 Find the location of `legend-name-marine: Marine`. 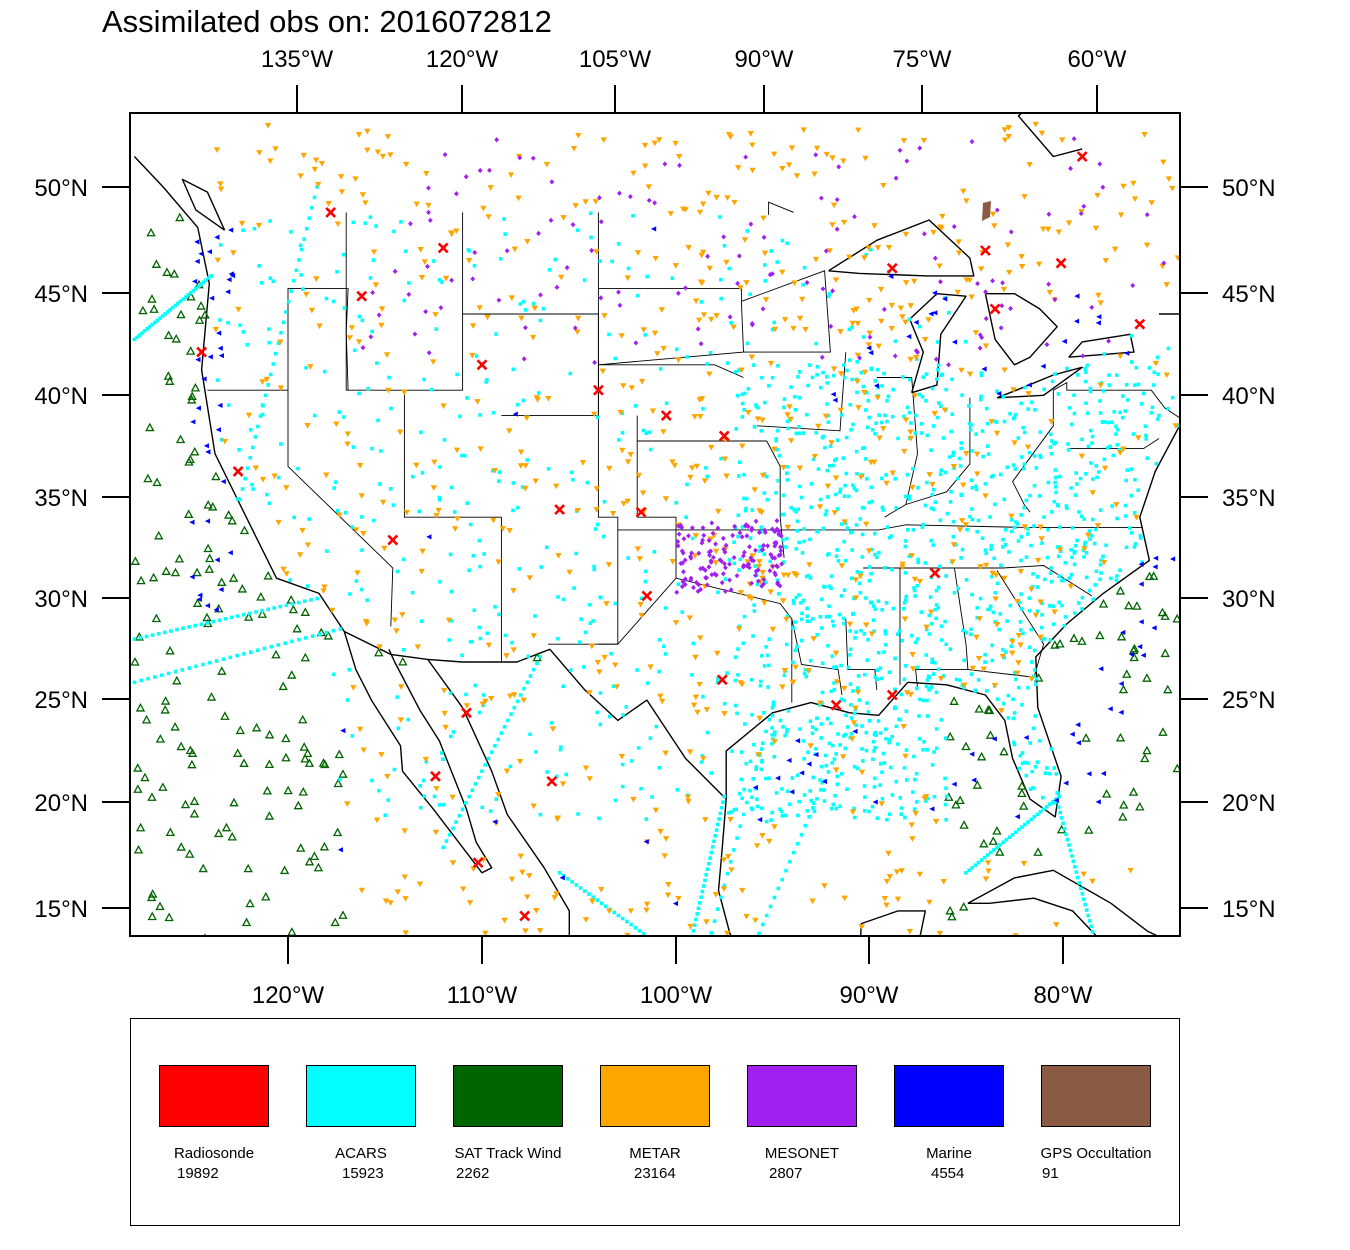

legend-name-marine: Marine is located at coordinates (949, 1153).